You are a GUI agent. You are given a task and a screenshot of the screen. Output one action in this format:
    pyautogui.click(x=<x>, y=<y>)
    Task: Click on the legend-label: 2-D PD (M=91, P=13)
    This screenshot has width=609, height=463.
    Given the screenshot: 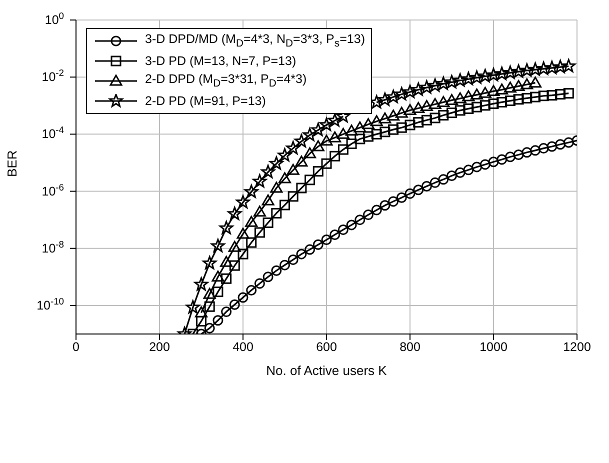 What is the action you would take?
    pyautogui.click(x=205, y=101)
    